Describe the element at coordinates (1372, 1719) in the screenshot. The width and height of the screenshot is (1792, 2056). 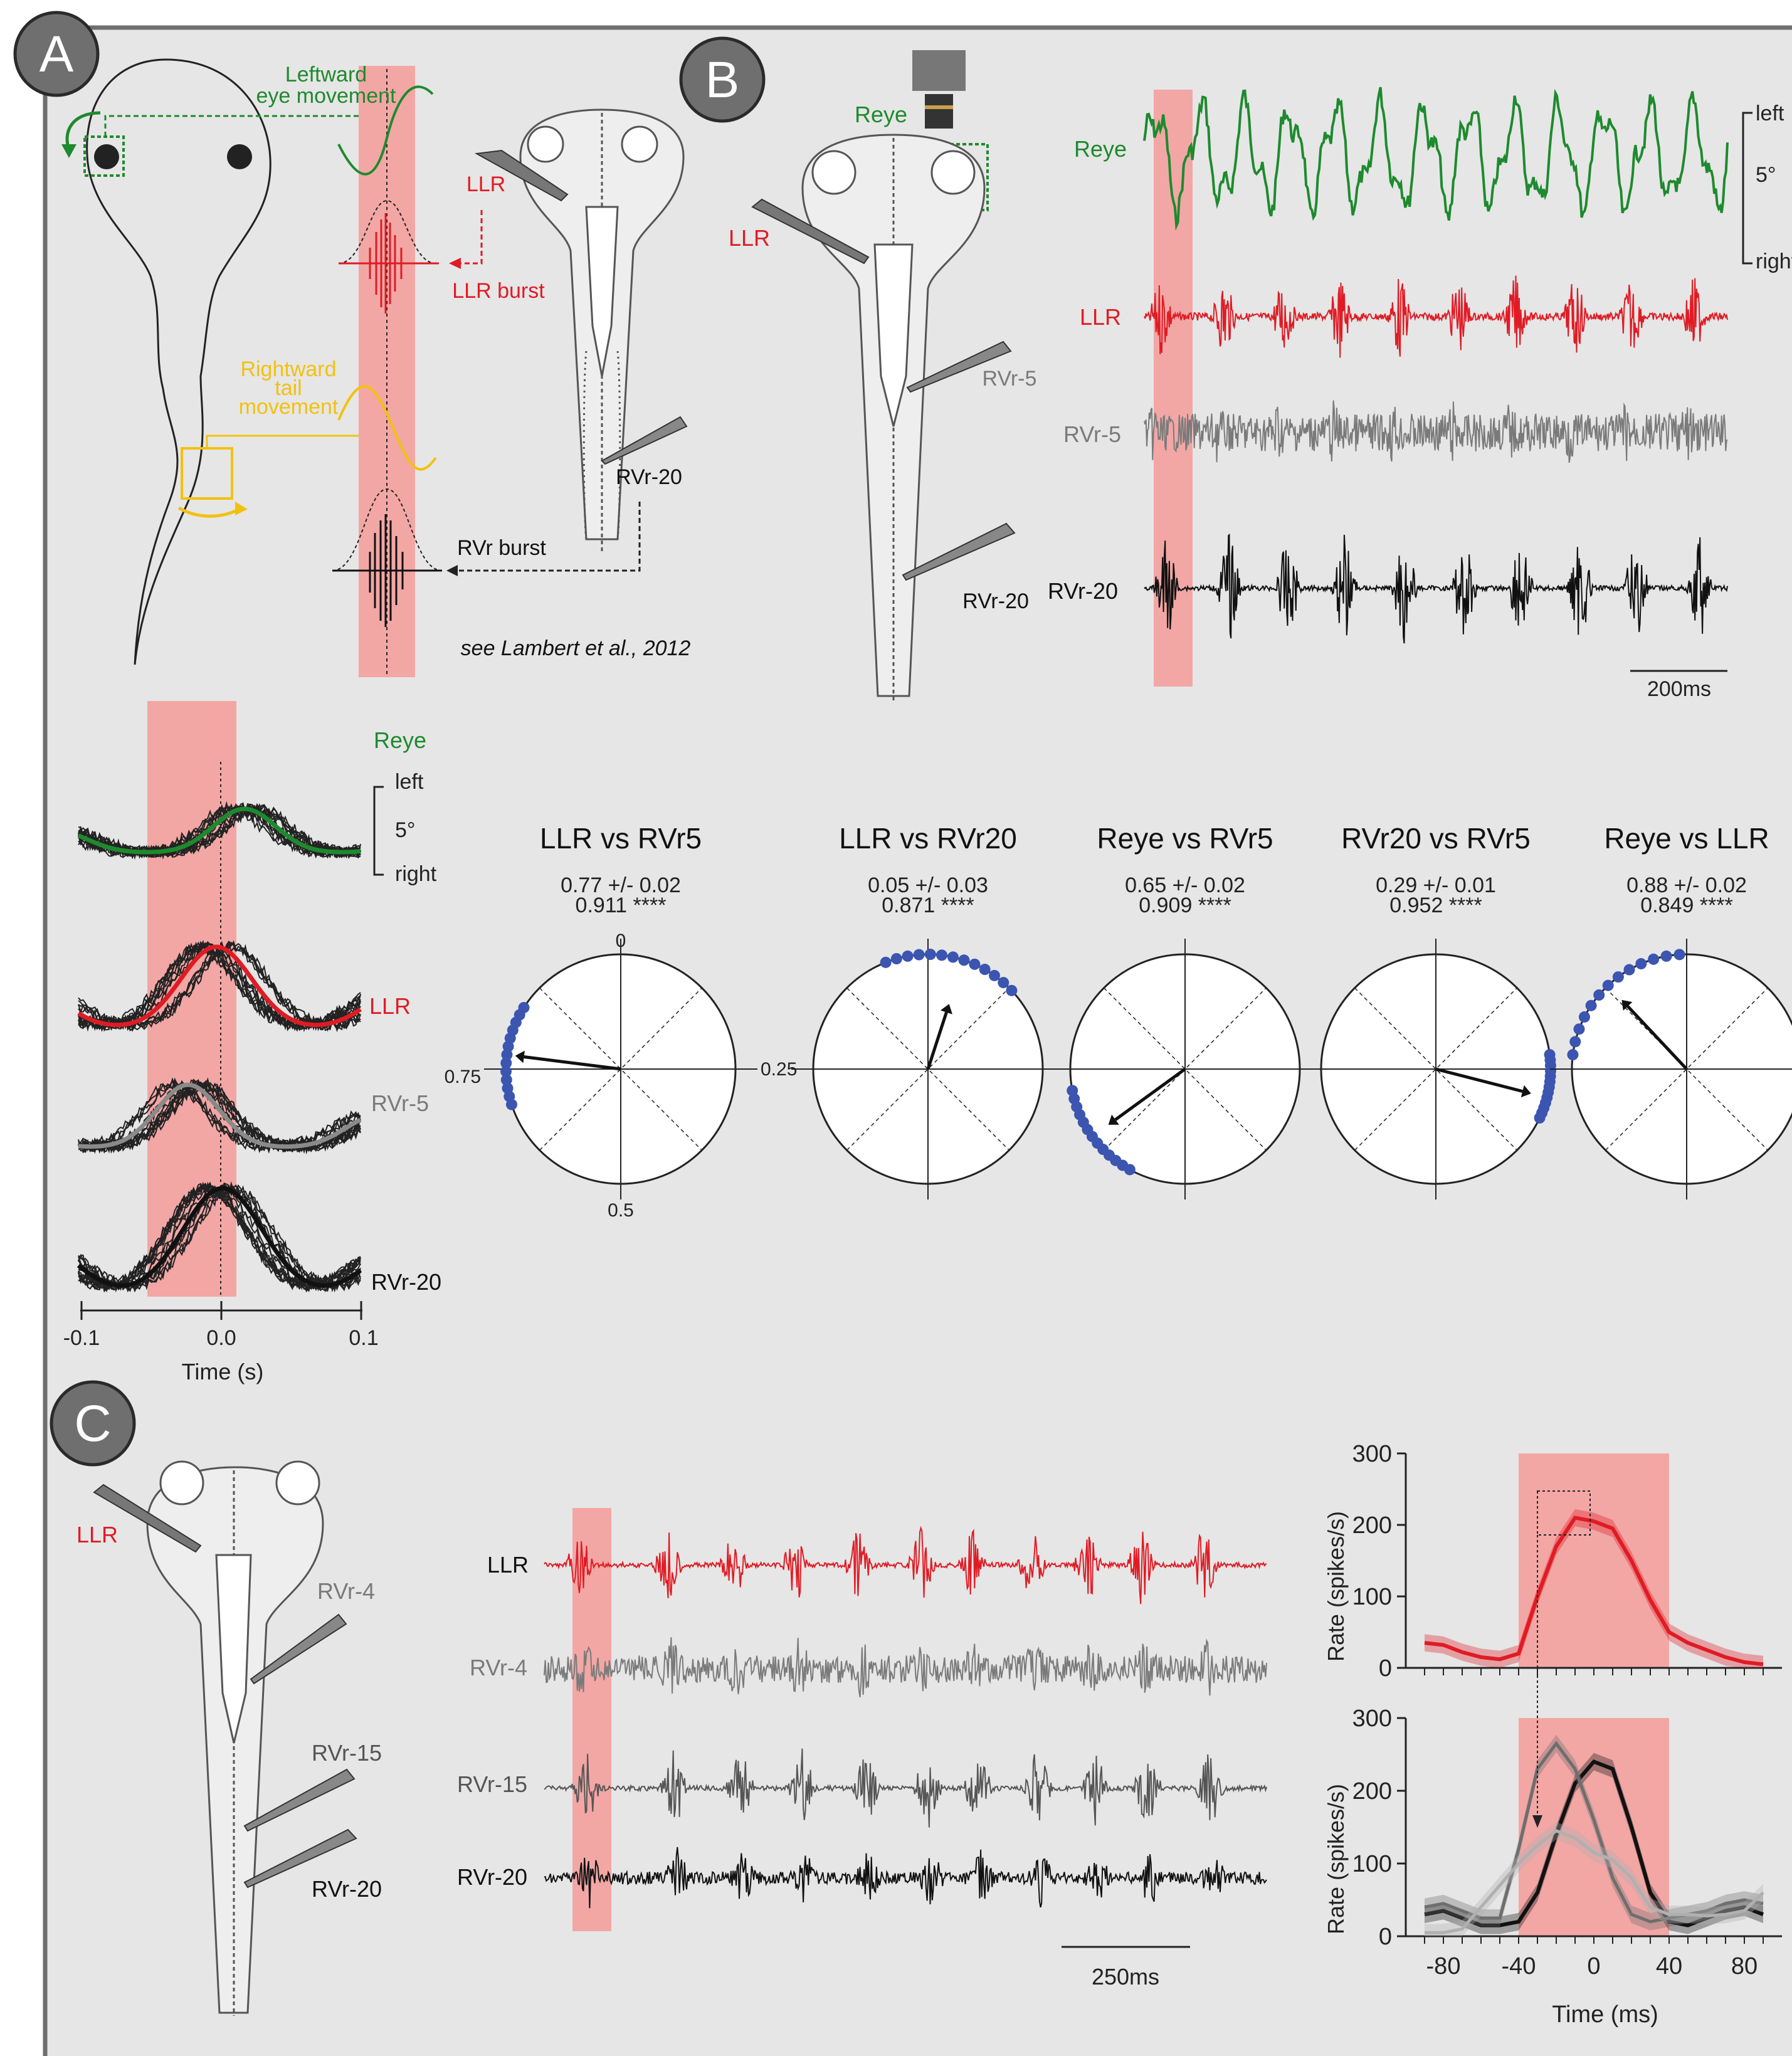
I see `rate-ytick-label: 300` at that location.